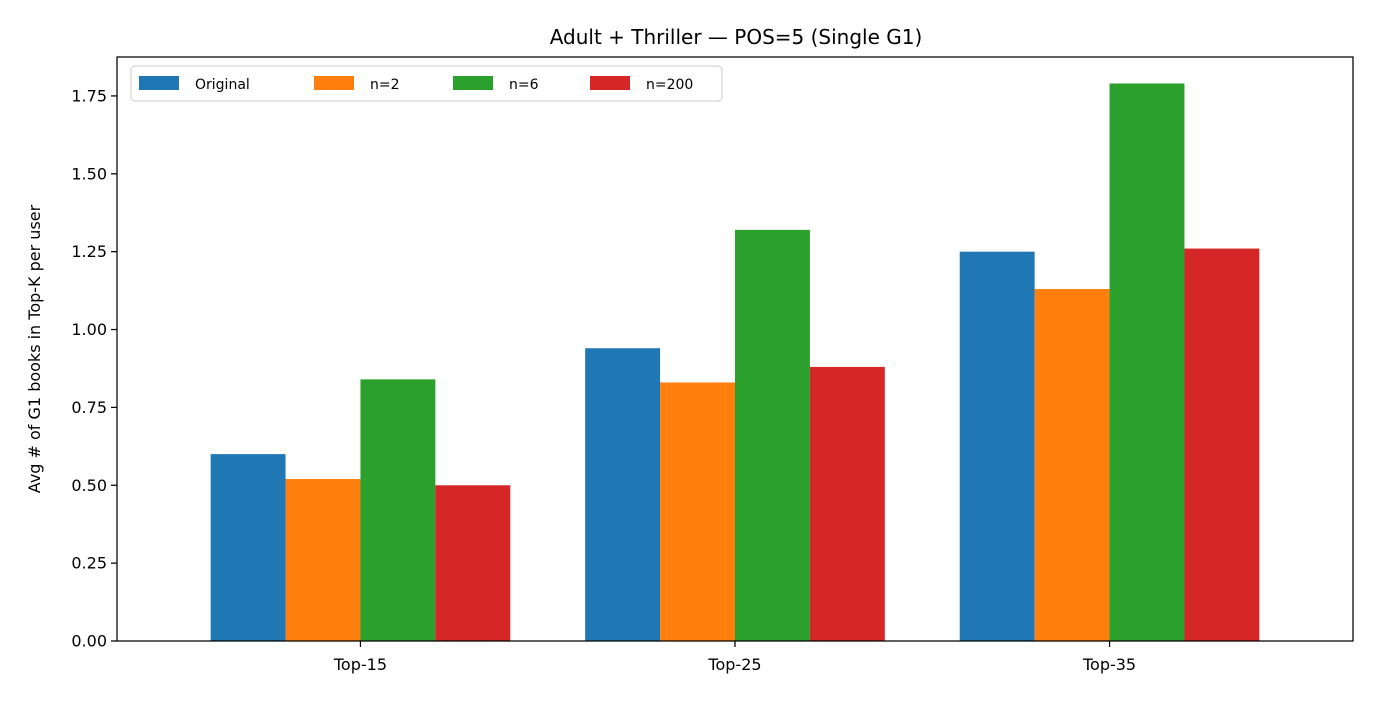 Image resolution: width=1376 pixels, height=704 pixels. I want to click on x-axis-ticks: Top-15 Top-25 Top-35, so click(734, 657).